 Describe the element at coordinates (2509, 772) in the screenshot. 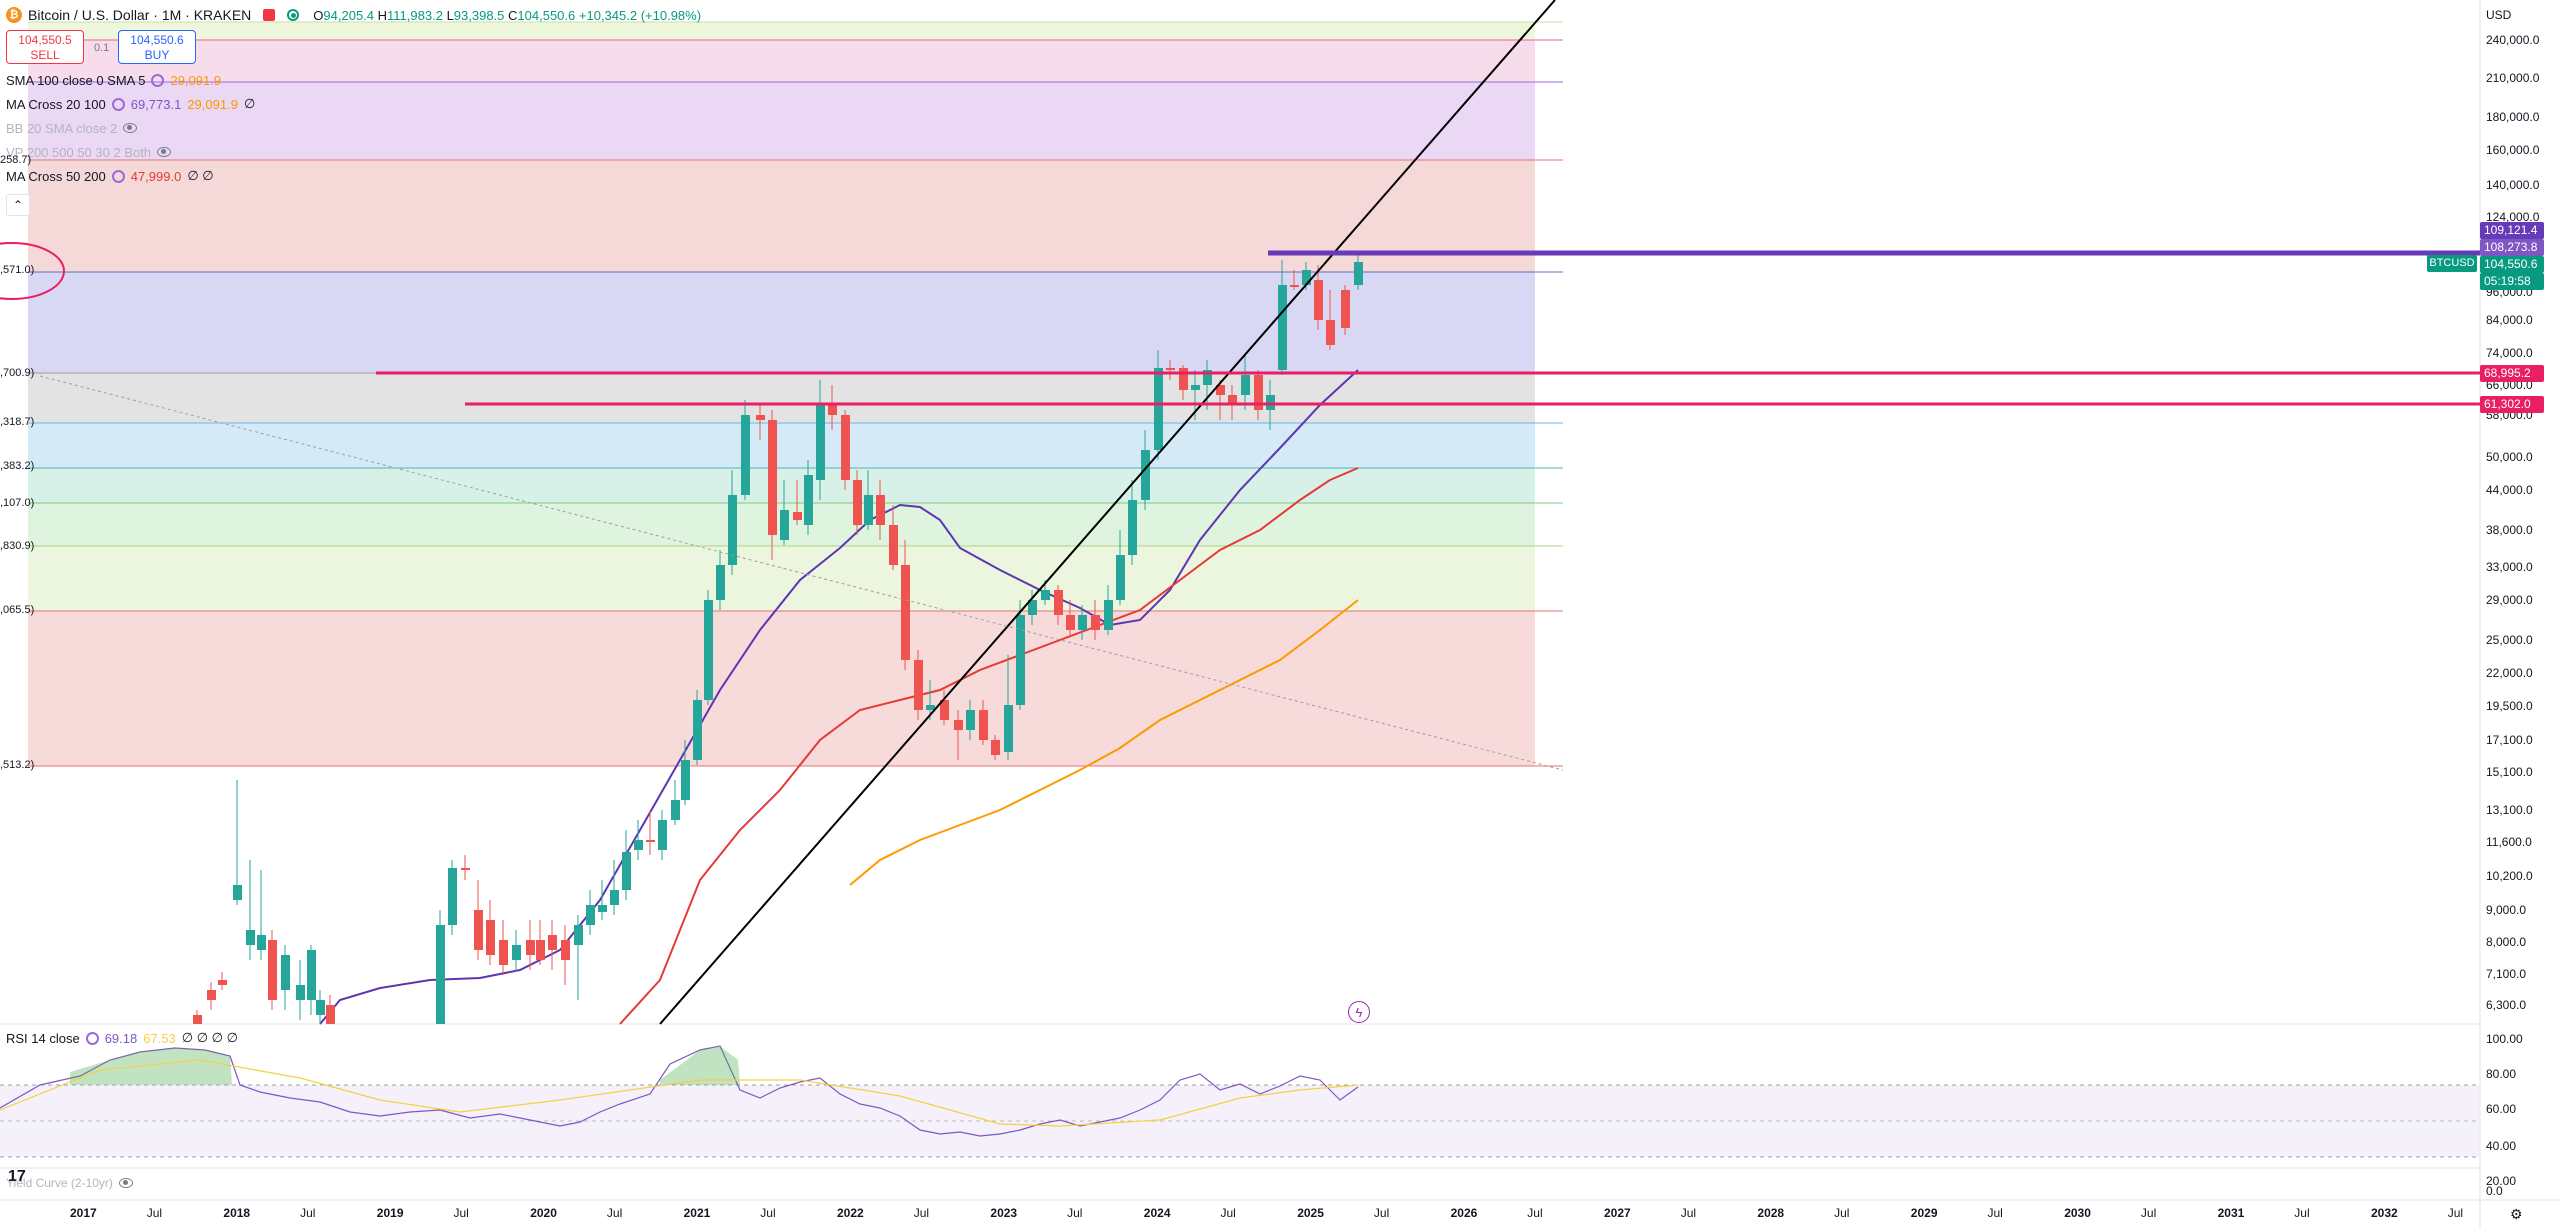

I see `price-tick: 15,100.0` at that location.